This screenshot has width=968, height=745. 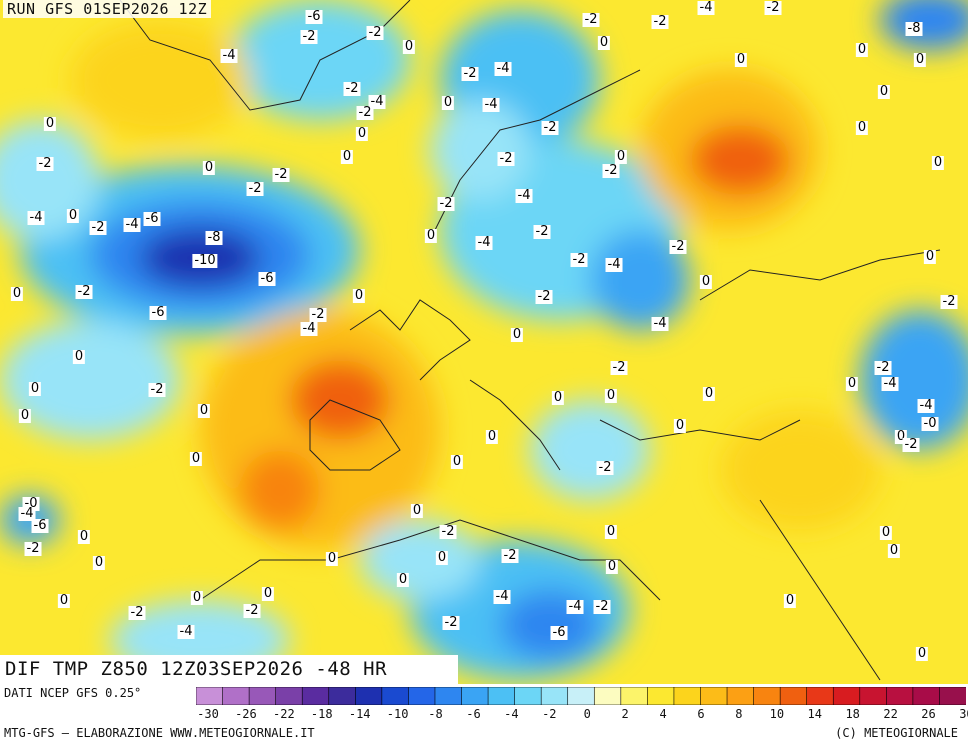 I want to click on map-value-label: -0, so click(x=930, y=423).